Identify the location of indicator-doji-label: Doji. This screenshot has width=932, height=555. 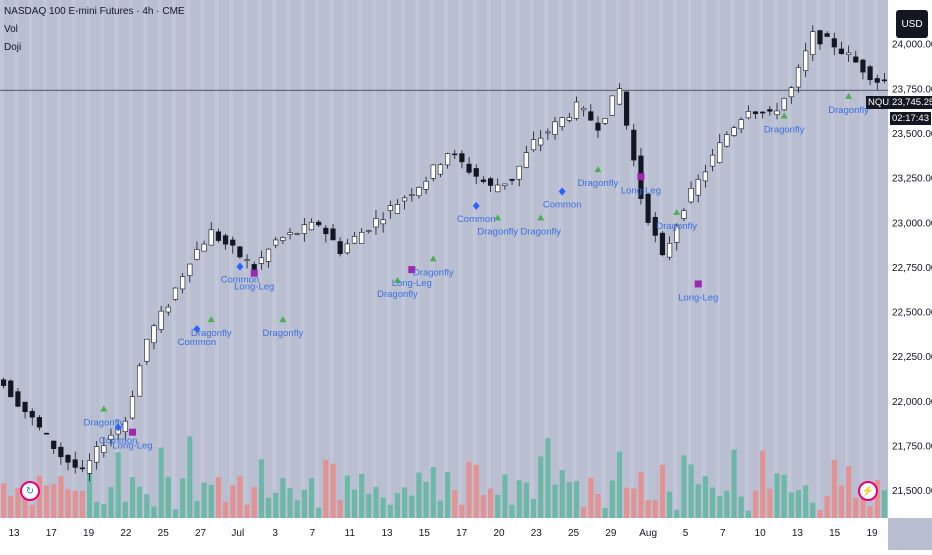
(13, 47).